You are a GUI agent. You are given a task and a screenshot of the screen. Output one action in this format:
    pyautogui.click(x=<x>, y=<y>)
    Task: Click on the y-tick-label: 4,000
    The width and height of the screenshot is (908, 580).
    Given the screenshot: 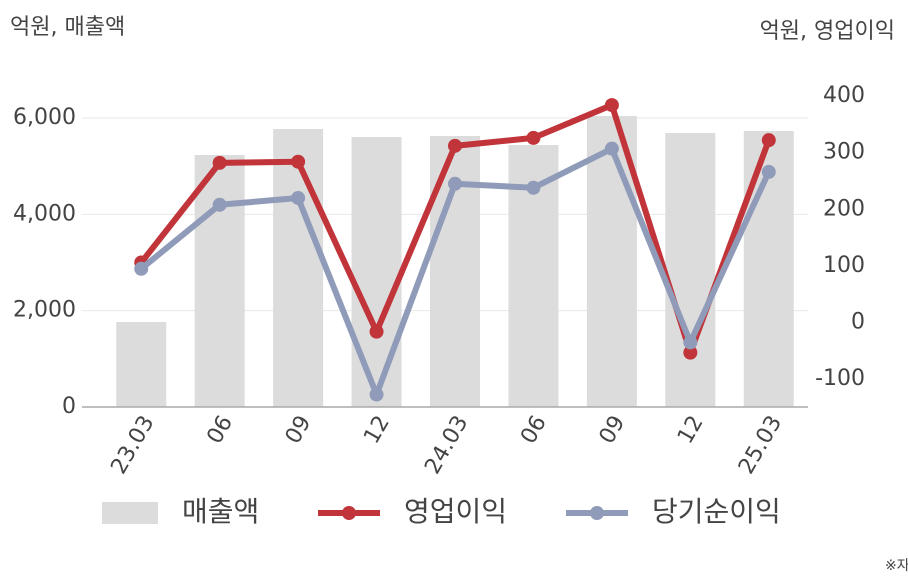 What is the action you would take?
    pyautogui.click(x=44, y=213)
    